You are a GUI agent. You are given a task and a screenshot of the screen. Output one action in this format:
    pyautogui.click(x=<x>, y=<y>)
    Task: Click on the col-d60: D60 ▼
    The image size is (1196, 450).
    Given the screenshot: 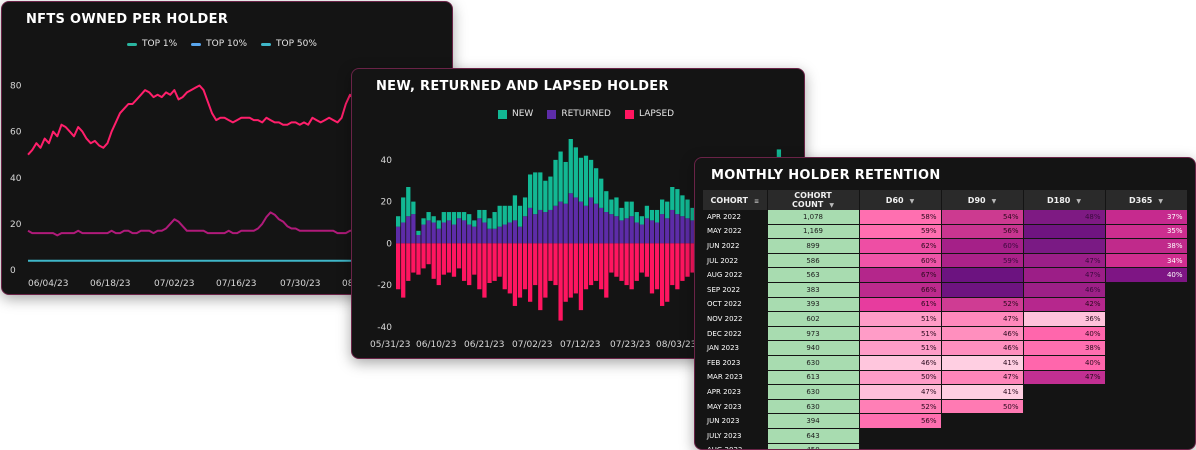 What is the action you would take?
    pyautogui.click(x=900, y=200)
    